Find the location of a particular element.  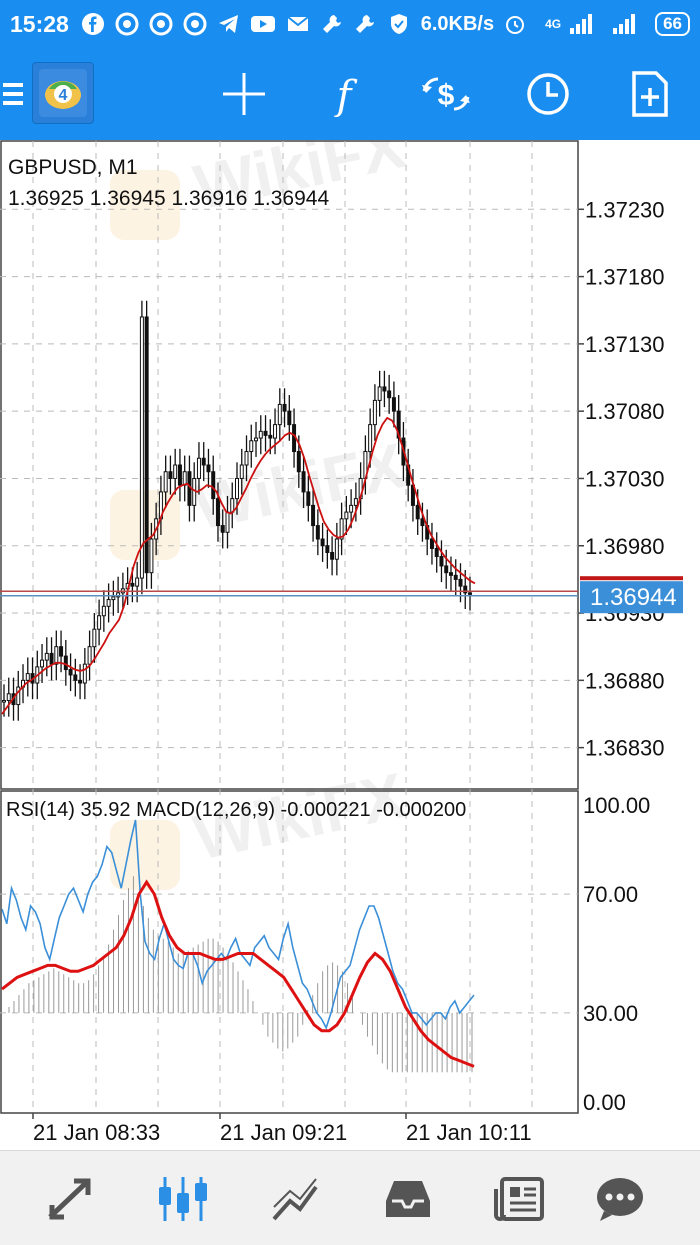

app-logo-button: 4 is located at coordinates (63, 93).